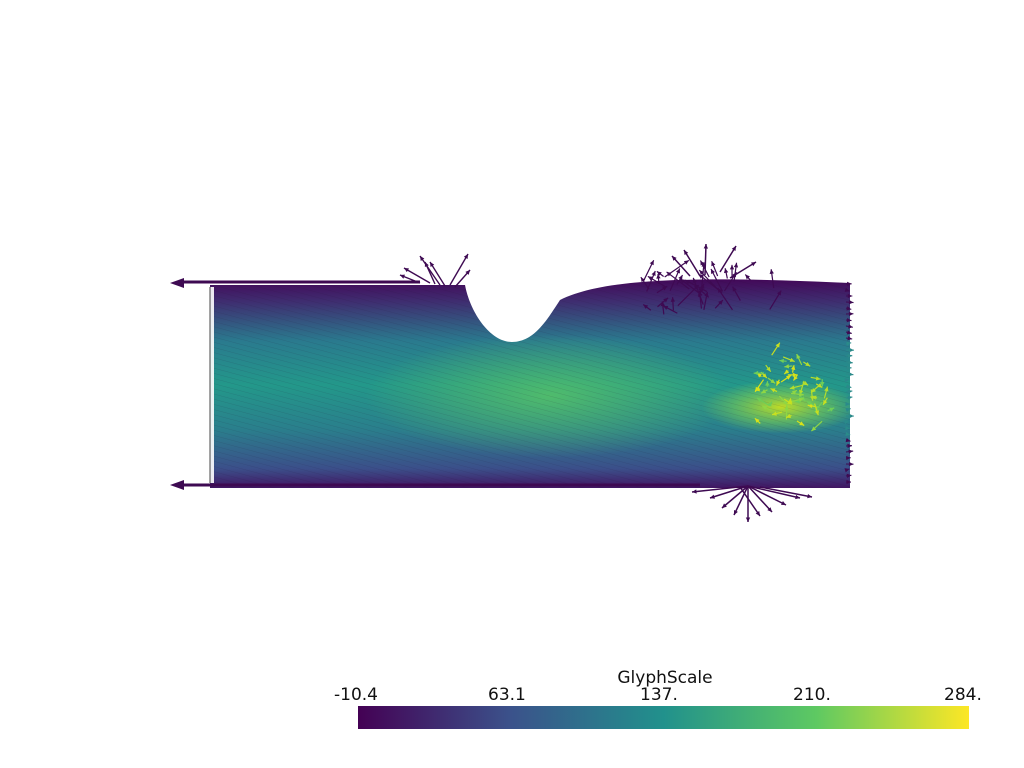 The image size is (1024, 768). I want to click on left-edge-arrows, so click(435, 384).